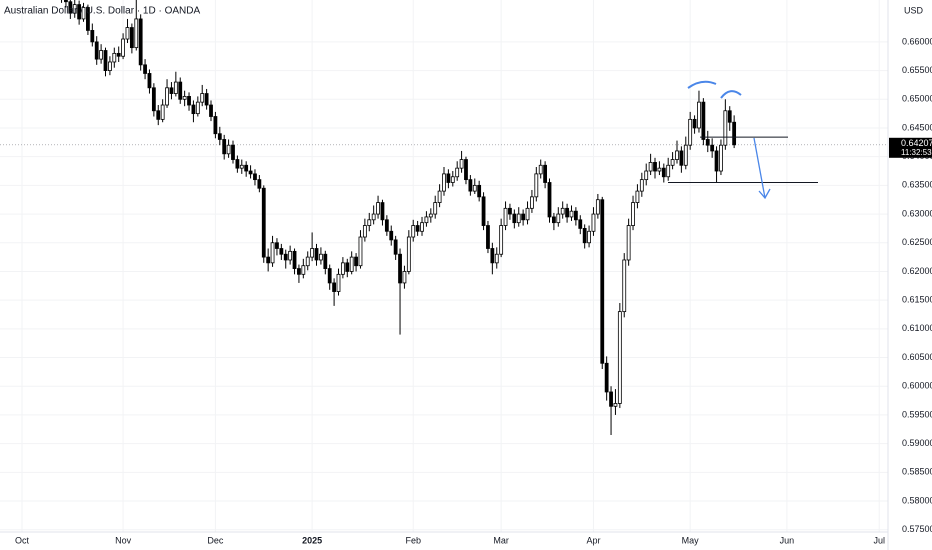 Image resolution: width=932 pixels, height=550 pixels. What do you see at coordinates (917, 443) in the screenshot?
I see `y-tick-label: 0.59000` at bounding box center [917, 443].